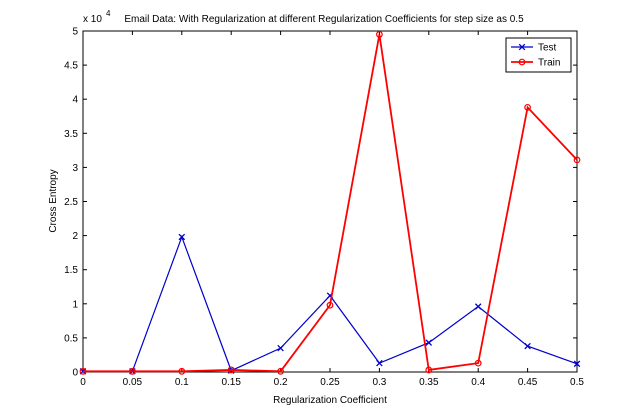 The height and width of the screenshot is (419, 639). Describe the element at coordinates (71, 270) in the screenshot. I see `y-tick-label: 1.5` at that location.